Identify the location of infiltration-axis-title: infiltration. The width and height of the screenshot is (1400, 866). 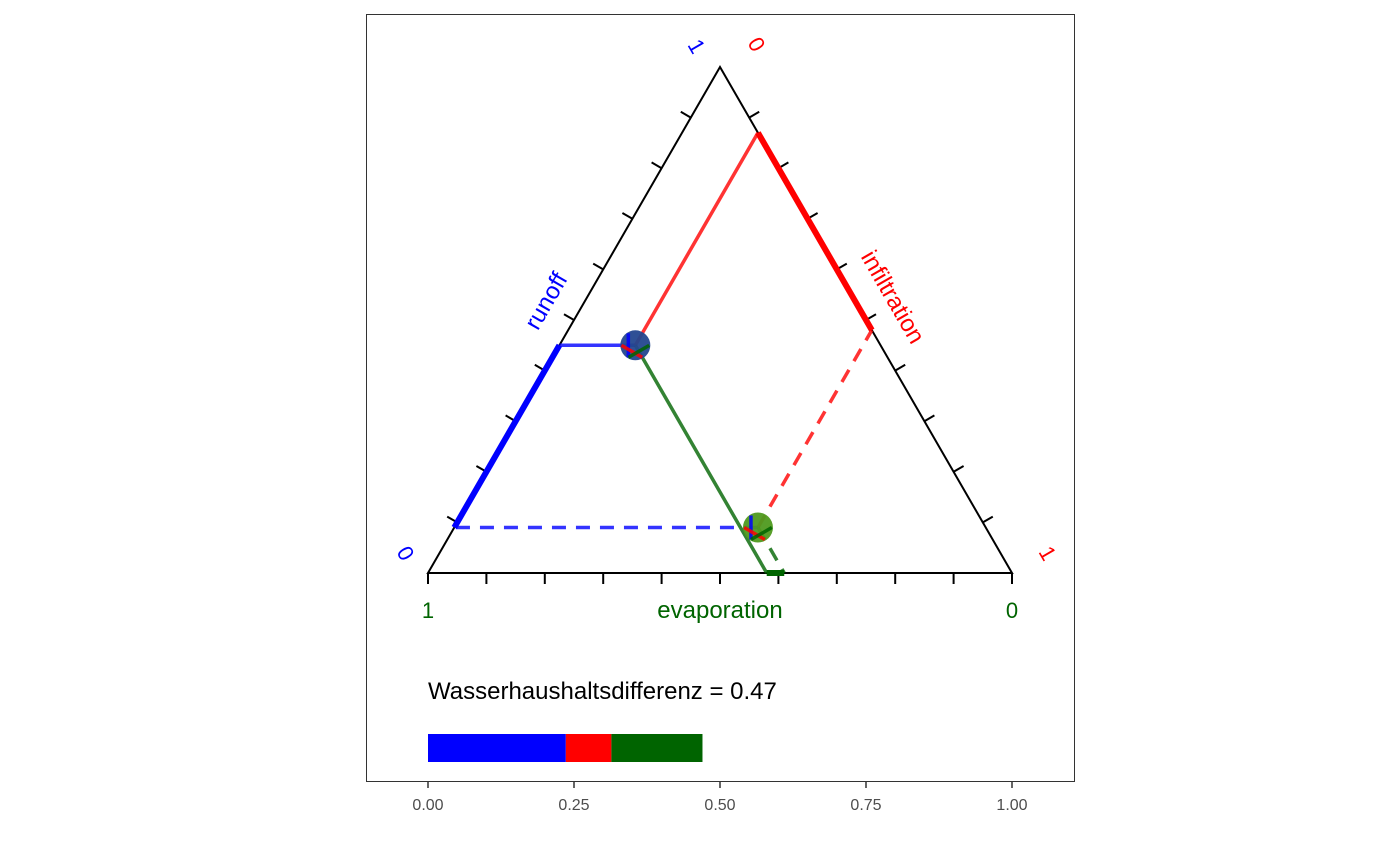
(892, 297).